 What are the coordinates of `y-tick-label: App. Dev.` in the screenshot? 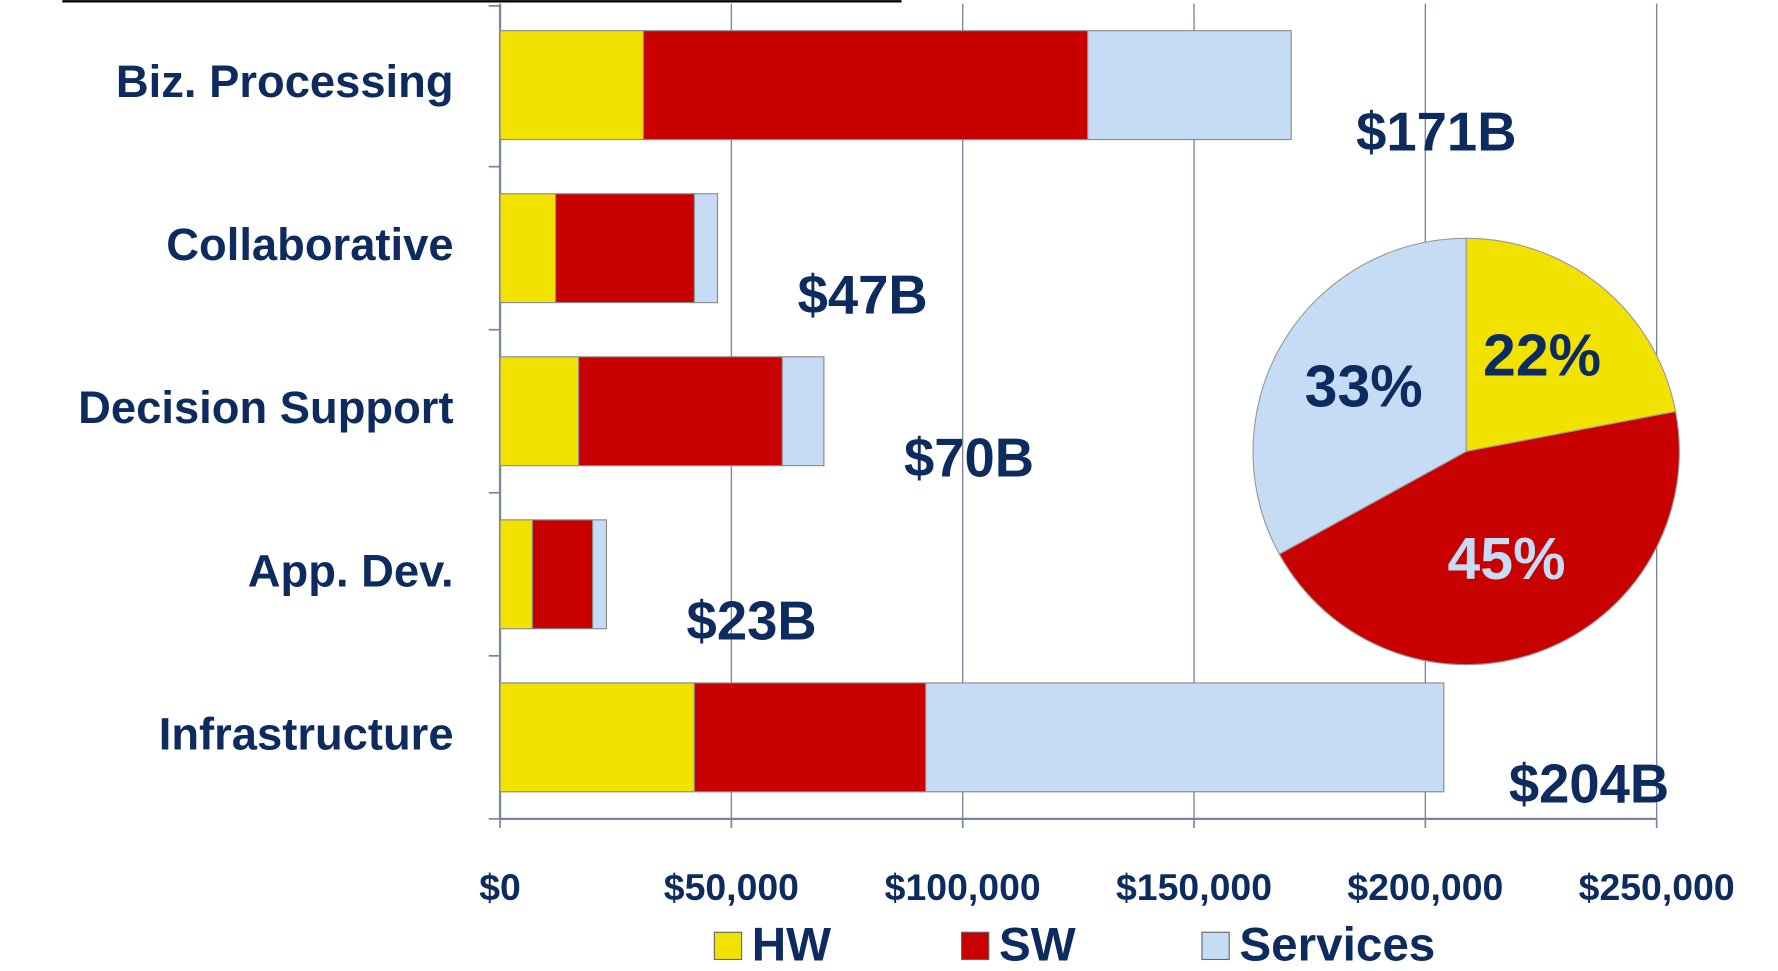 It's located at (351, 570).